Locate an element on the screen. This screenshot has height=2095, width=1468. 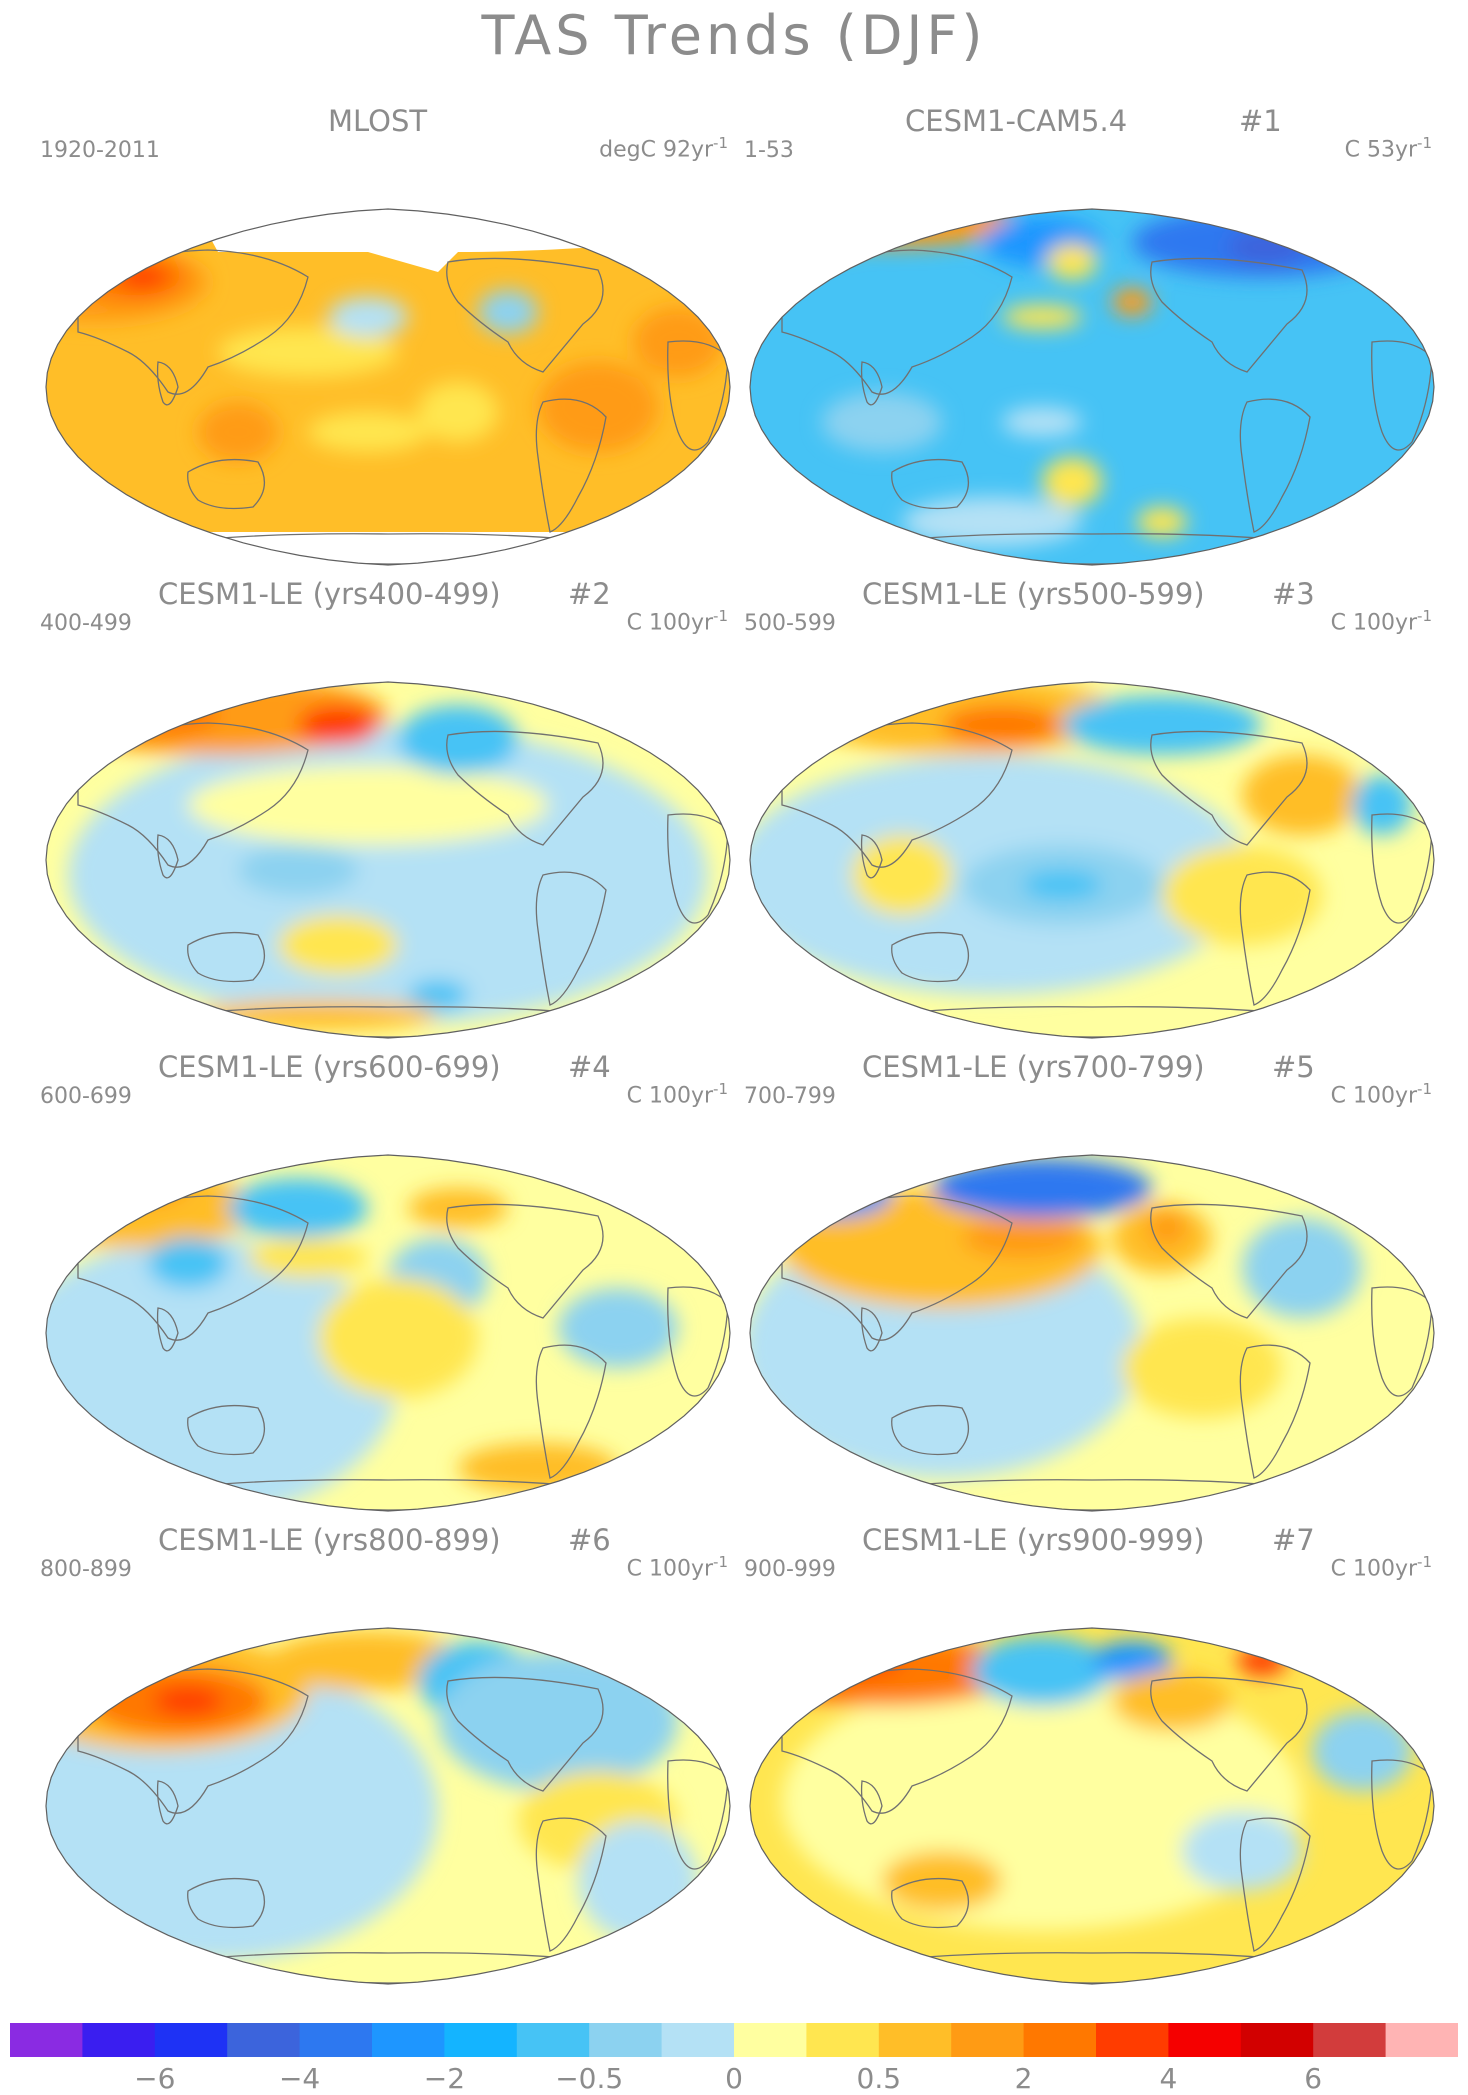
colorbar-tick-label: −0.5 is located at coordinates (589, 2078).